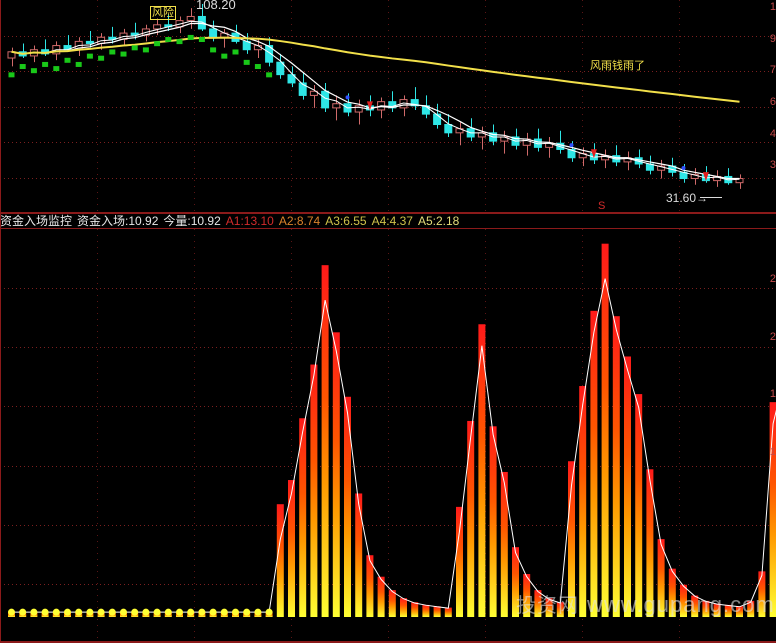  Describe the element at coordinates (163, 13) in the screenshot. I see `risk-annotation: 风险` at that location.